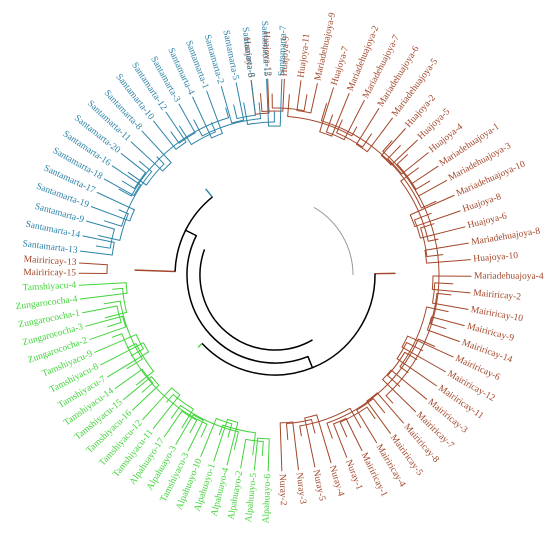  Describe the element at coordinates (49, 287) in the screenshot. I see `leaf-label: Tamshiyacu-4` at that location.